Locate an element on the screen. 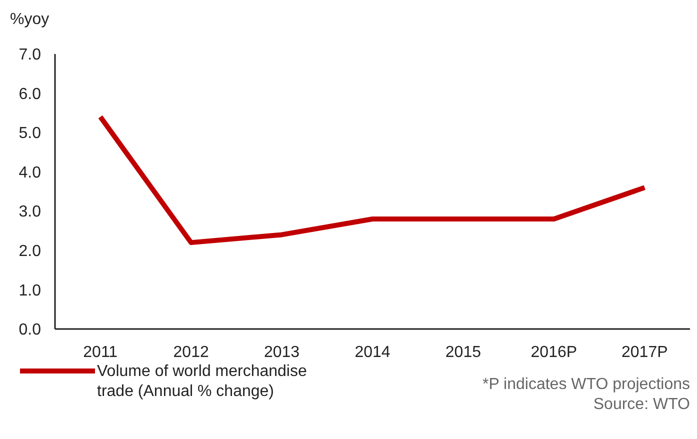 The image size is (697, 439). x-tick-label: 2017P is located at coordinates (645, 352).